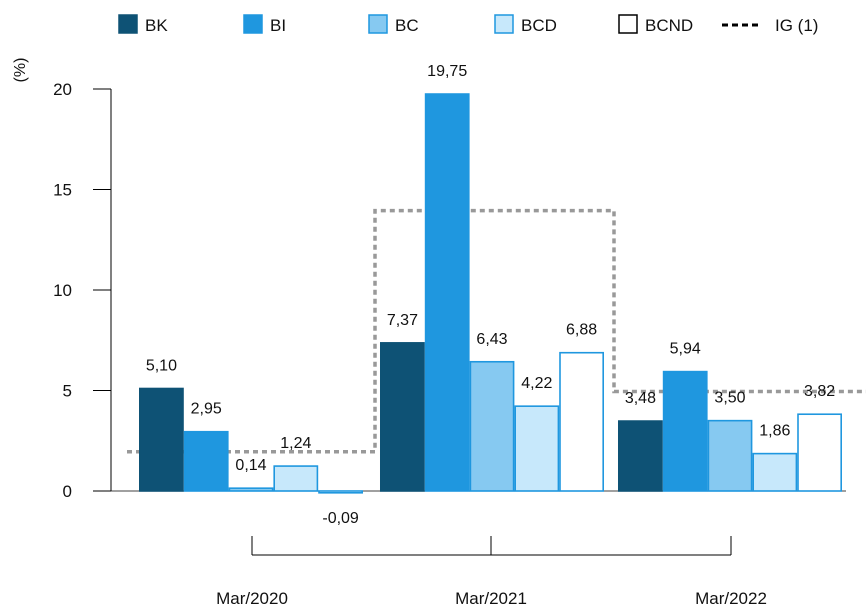  What do you see at coordinates (819, 391) in the screenshot?
I see `data-label: 3,82` at bounding box center [819, 391].